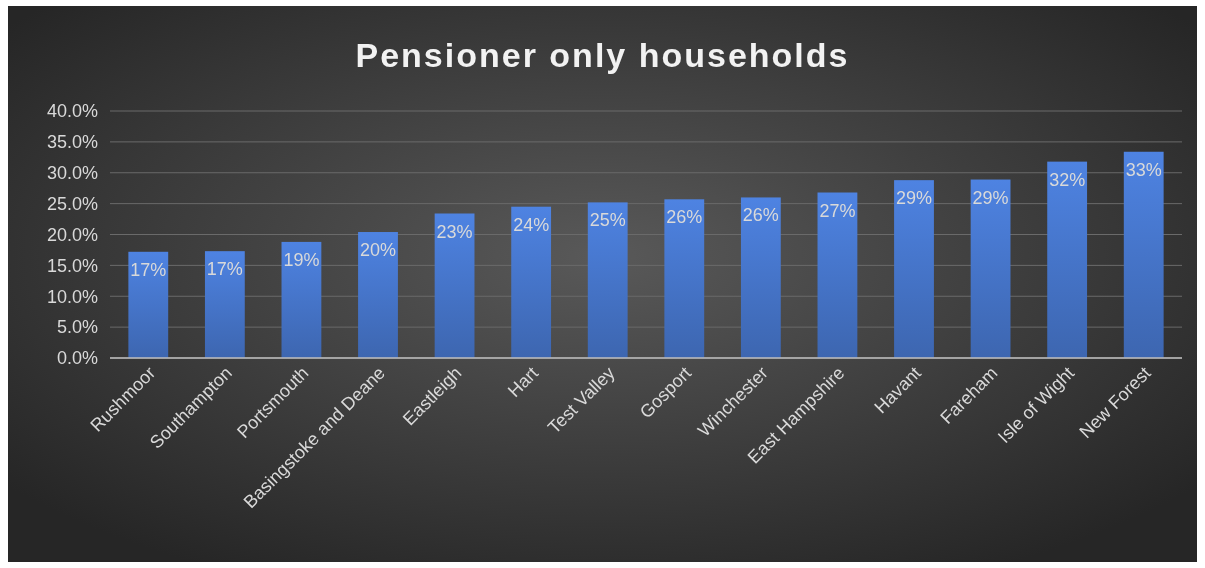 The width and height of the screenshot is (1205, 568). I want to click on y-tick-label: 5.0%, so click(77, 327).